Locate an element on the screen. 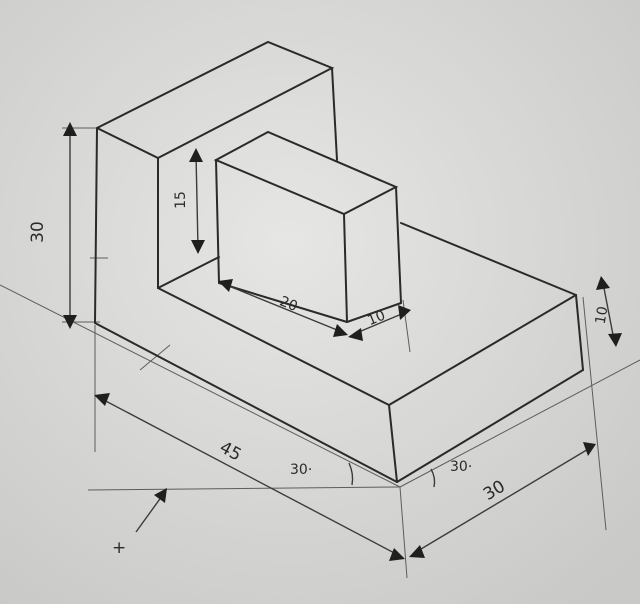 This screenshot has height=604, width=640. base-top-right-edge is located at coordinates (482, 350).